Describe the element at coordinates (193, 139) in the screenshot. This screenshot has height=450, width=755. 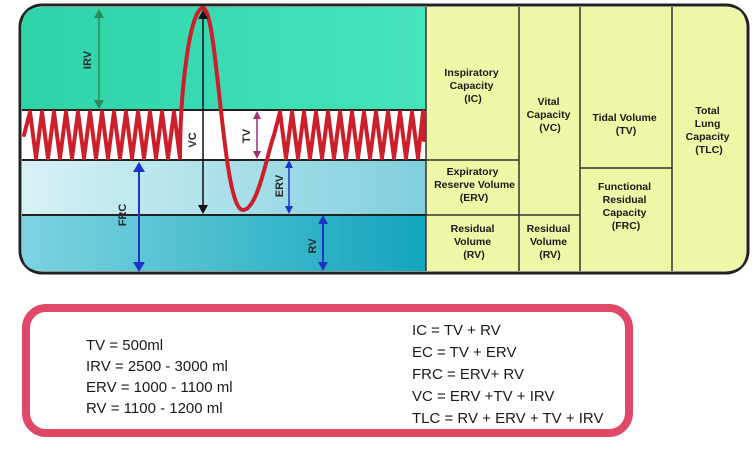
I see `vc-label: VC` at that location.